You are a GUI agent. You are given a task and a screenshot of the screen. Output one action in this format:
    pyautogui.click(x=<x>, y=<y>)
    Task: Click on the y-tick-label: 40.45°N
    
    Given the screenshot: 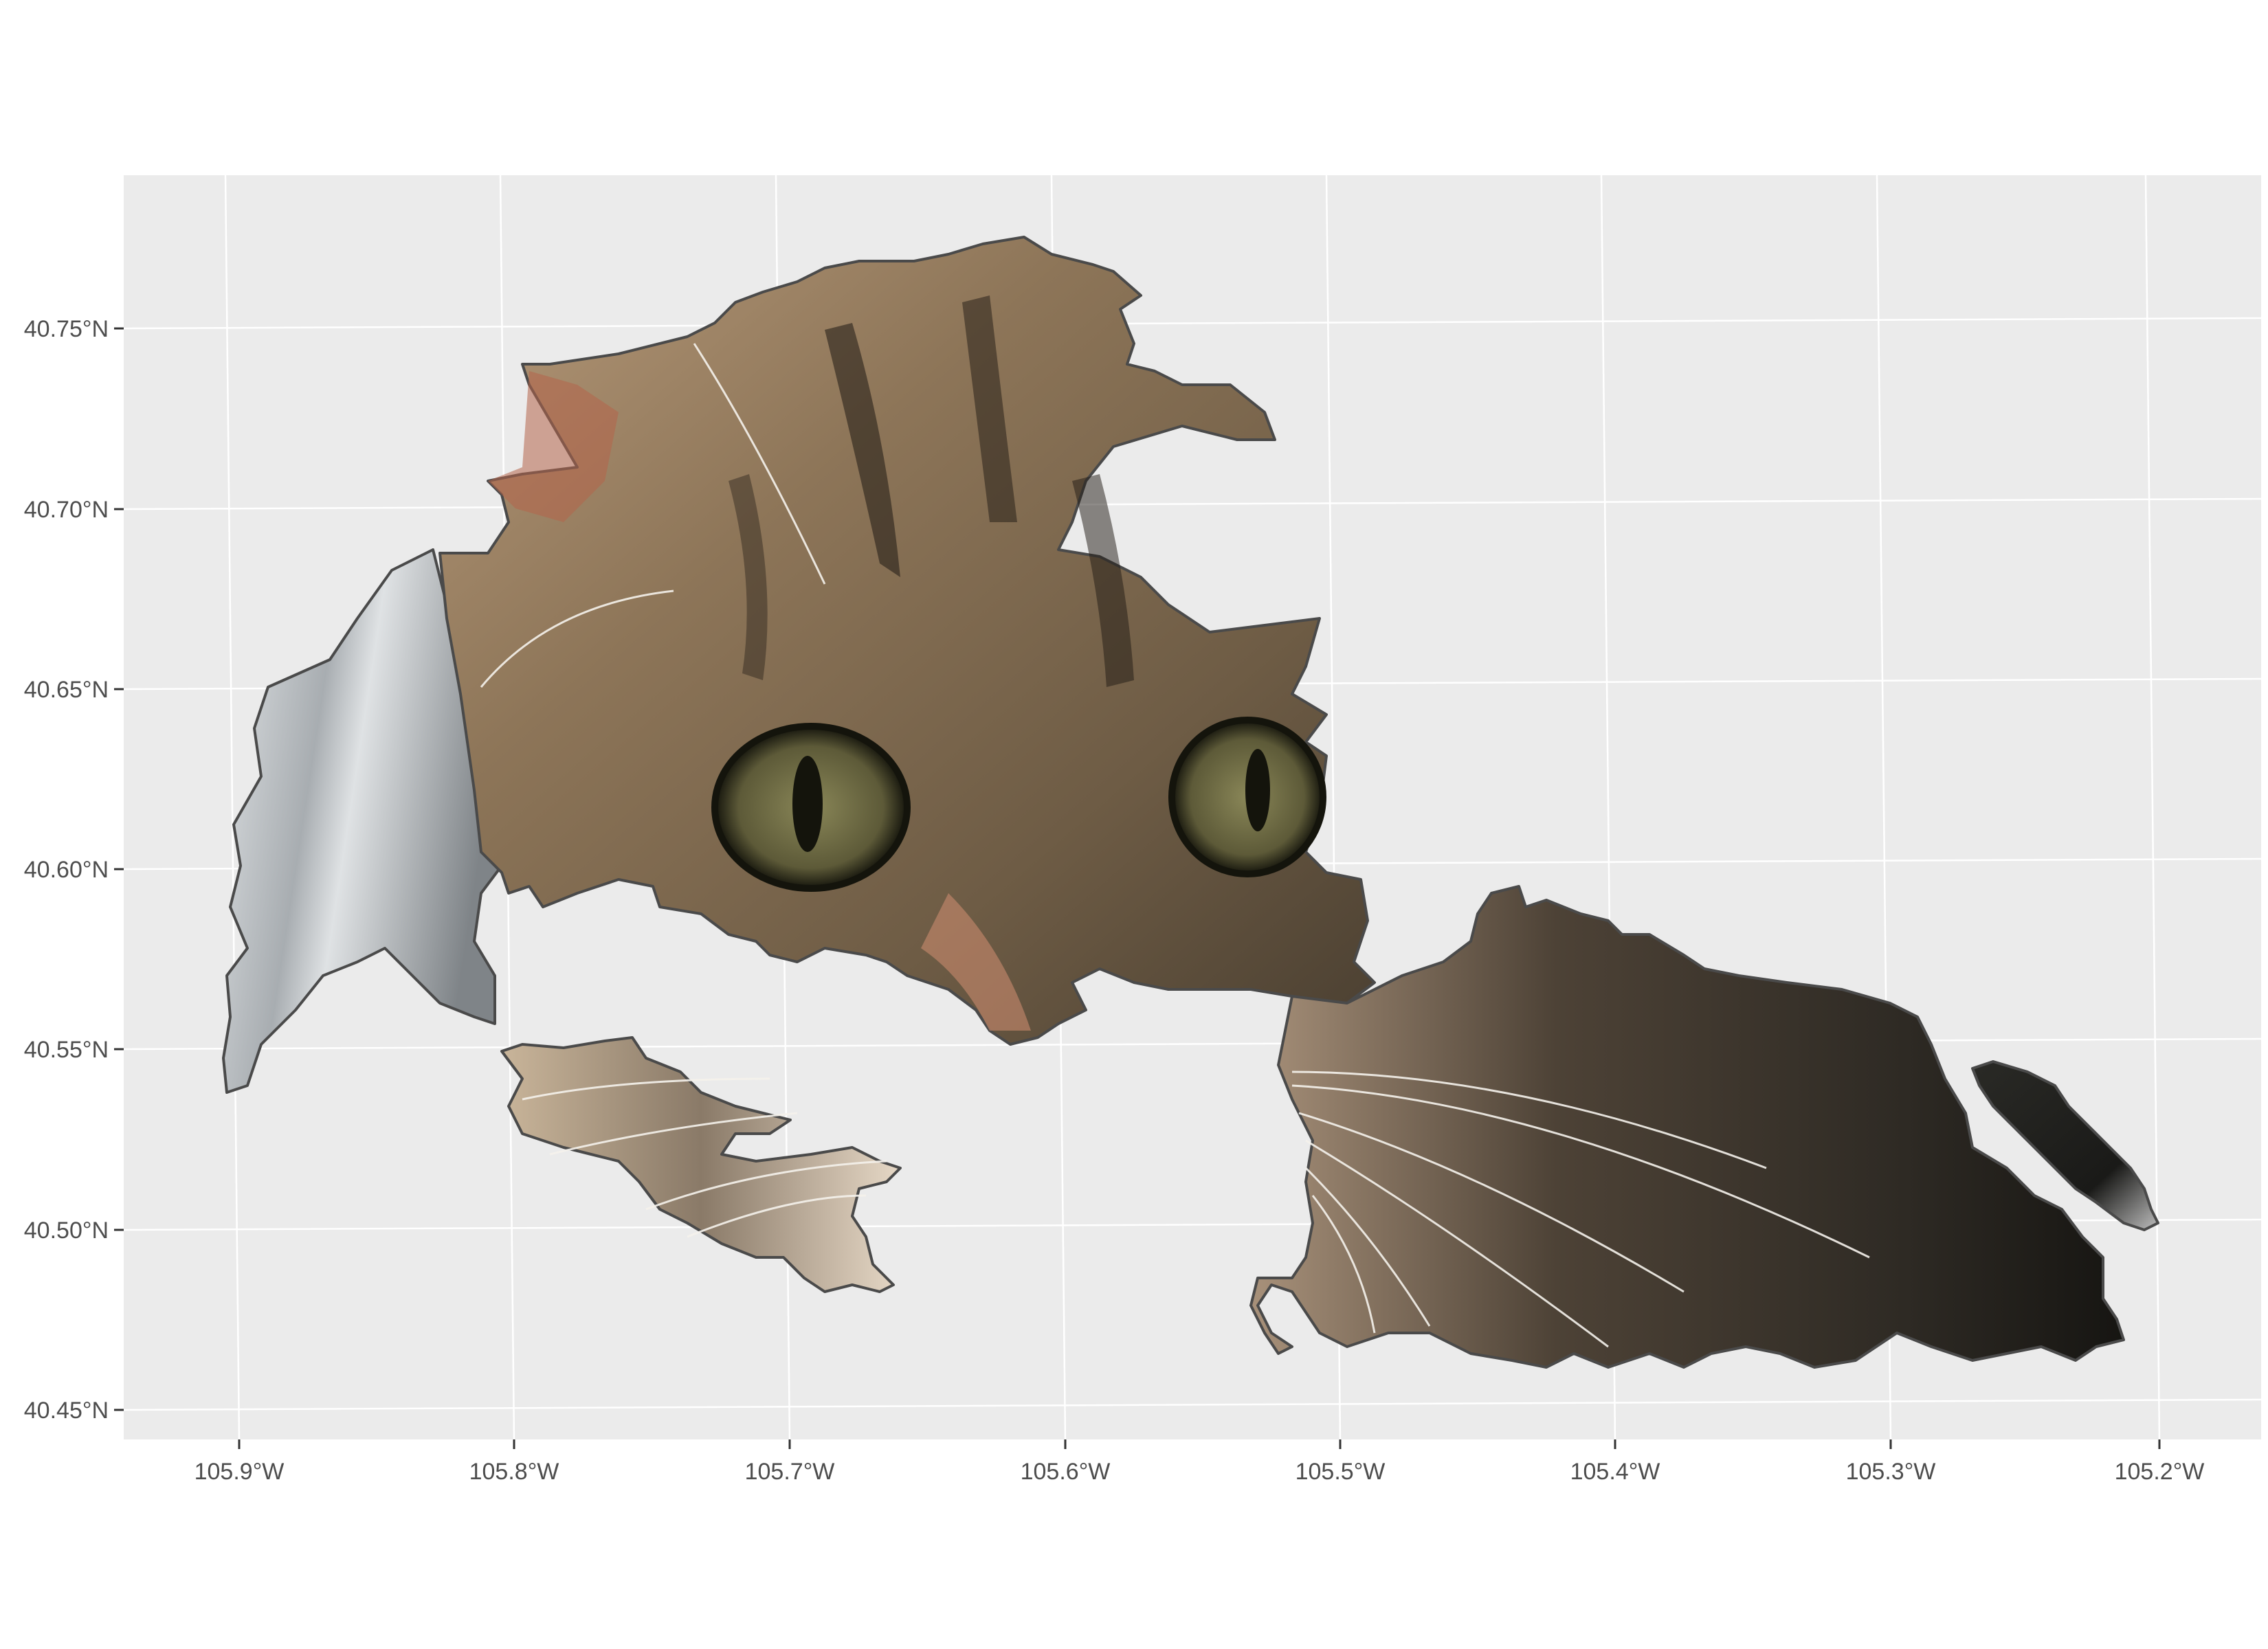 What is the action you would take?
    pyautogui.click(x=66, y=1411)
    